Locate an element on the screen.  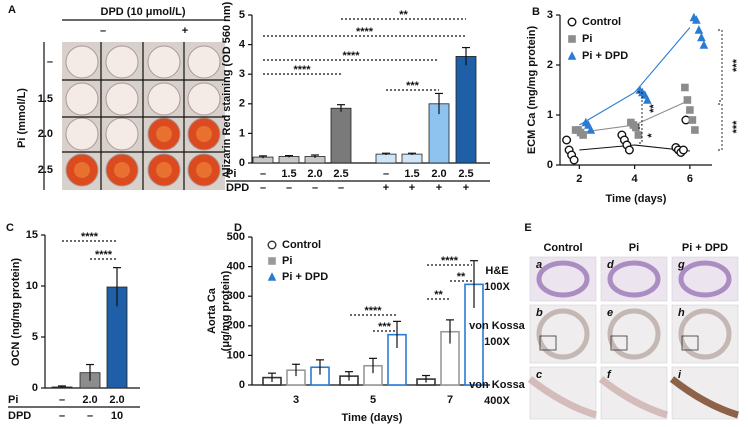
significance-label: *** is located at coordinates (737, 127).